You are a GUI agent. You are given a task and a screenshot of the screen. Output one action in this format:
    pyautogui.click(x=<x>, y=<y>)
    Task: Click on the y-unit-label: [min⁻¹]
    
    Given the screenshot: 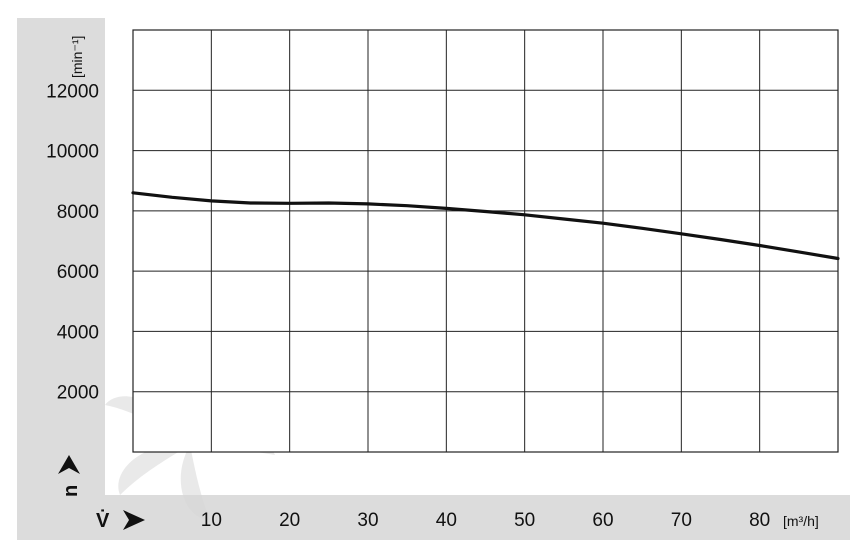 What is the action you would take?
    pyautogui.click(x=77, y=57)
    